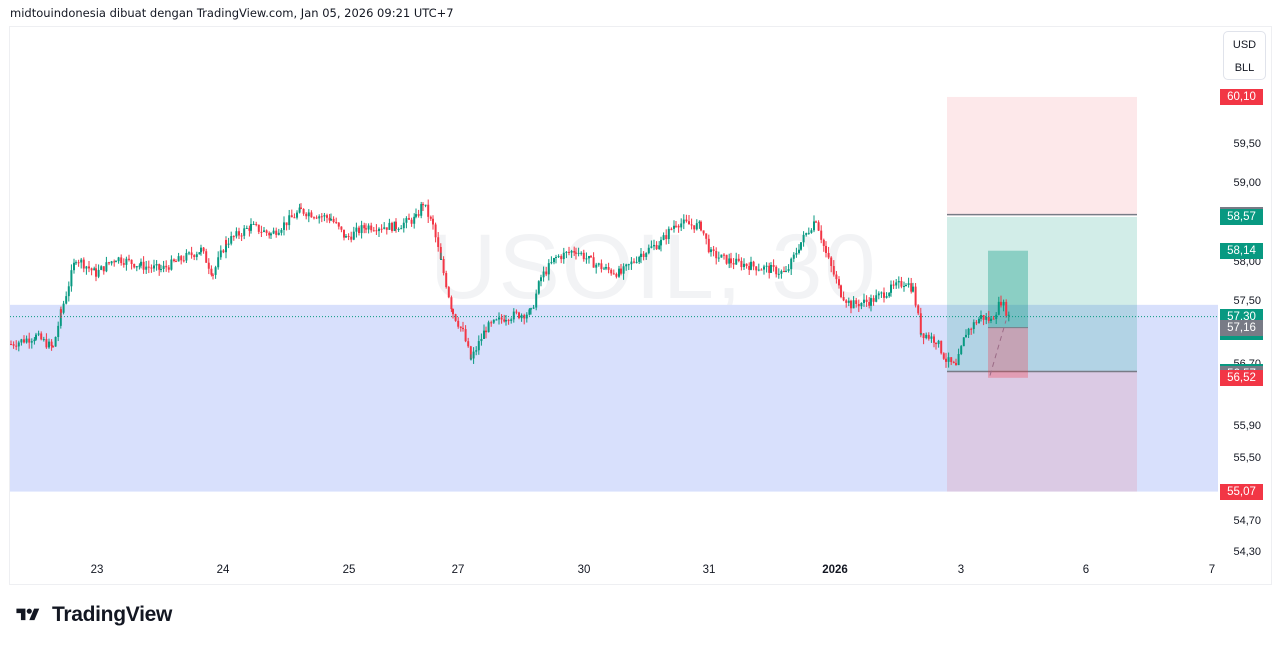  What do you see at coordinates (614, 571) in the screenshot?
I see `time-axis: 23 24 25 27 30 31 2026 3 6 7` at bounding box center [614, 571].